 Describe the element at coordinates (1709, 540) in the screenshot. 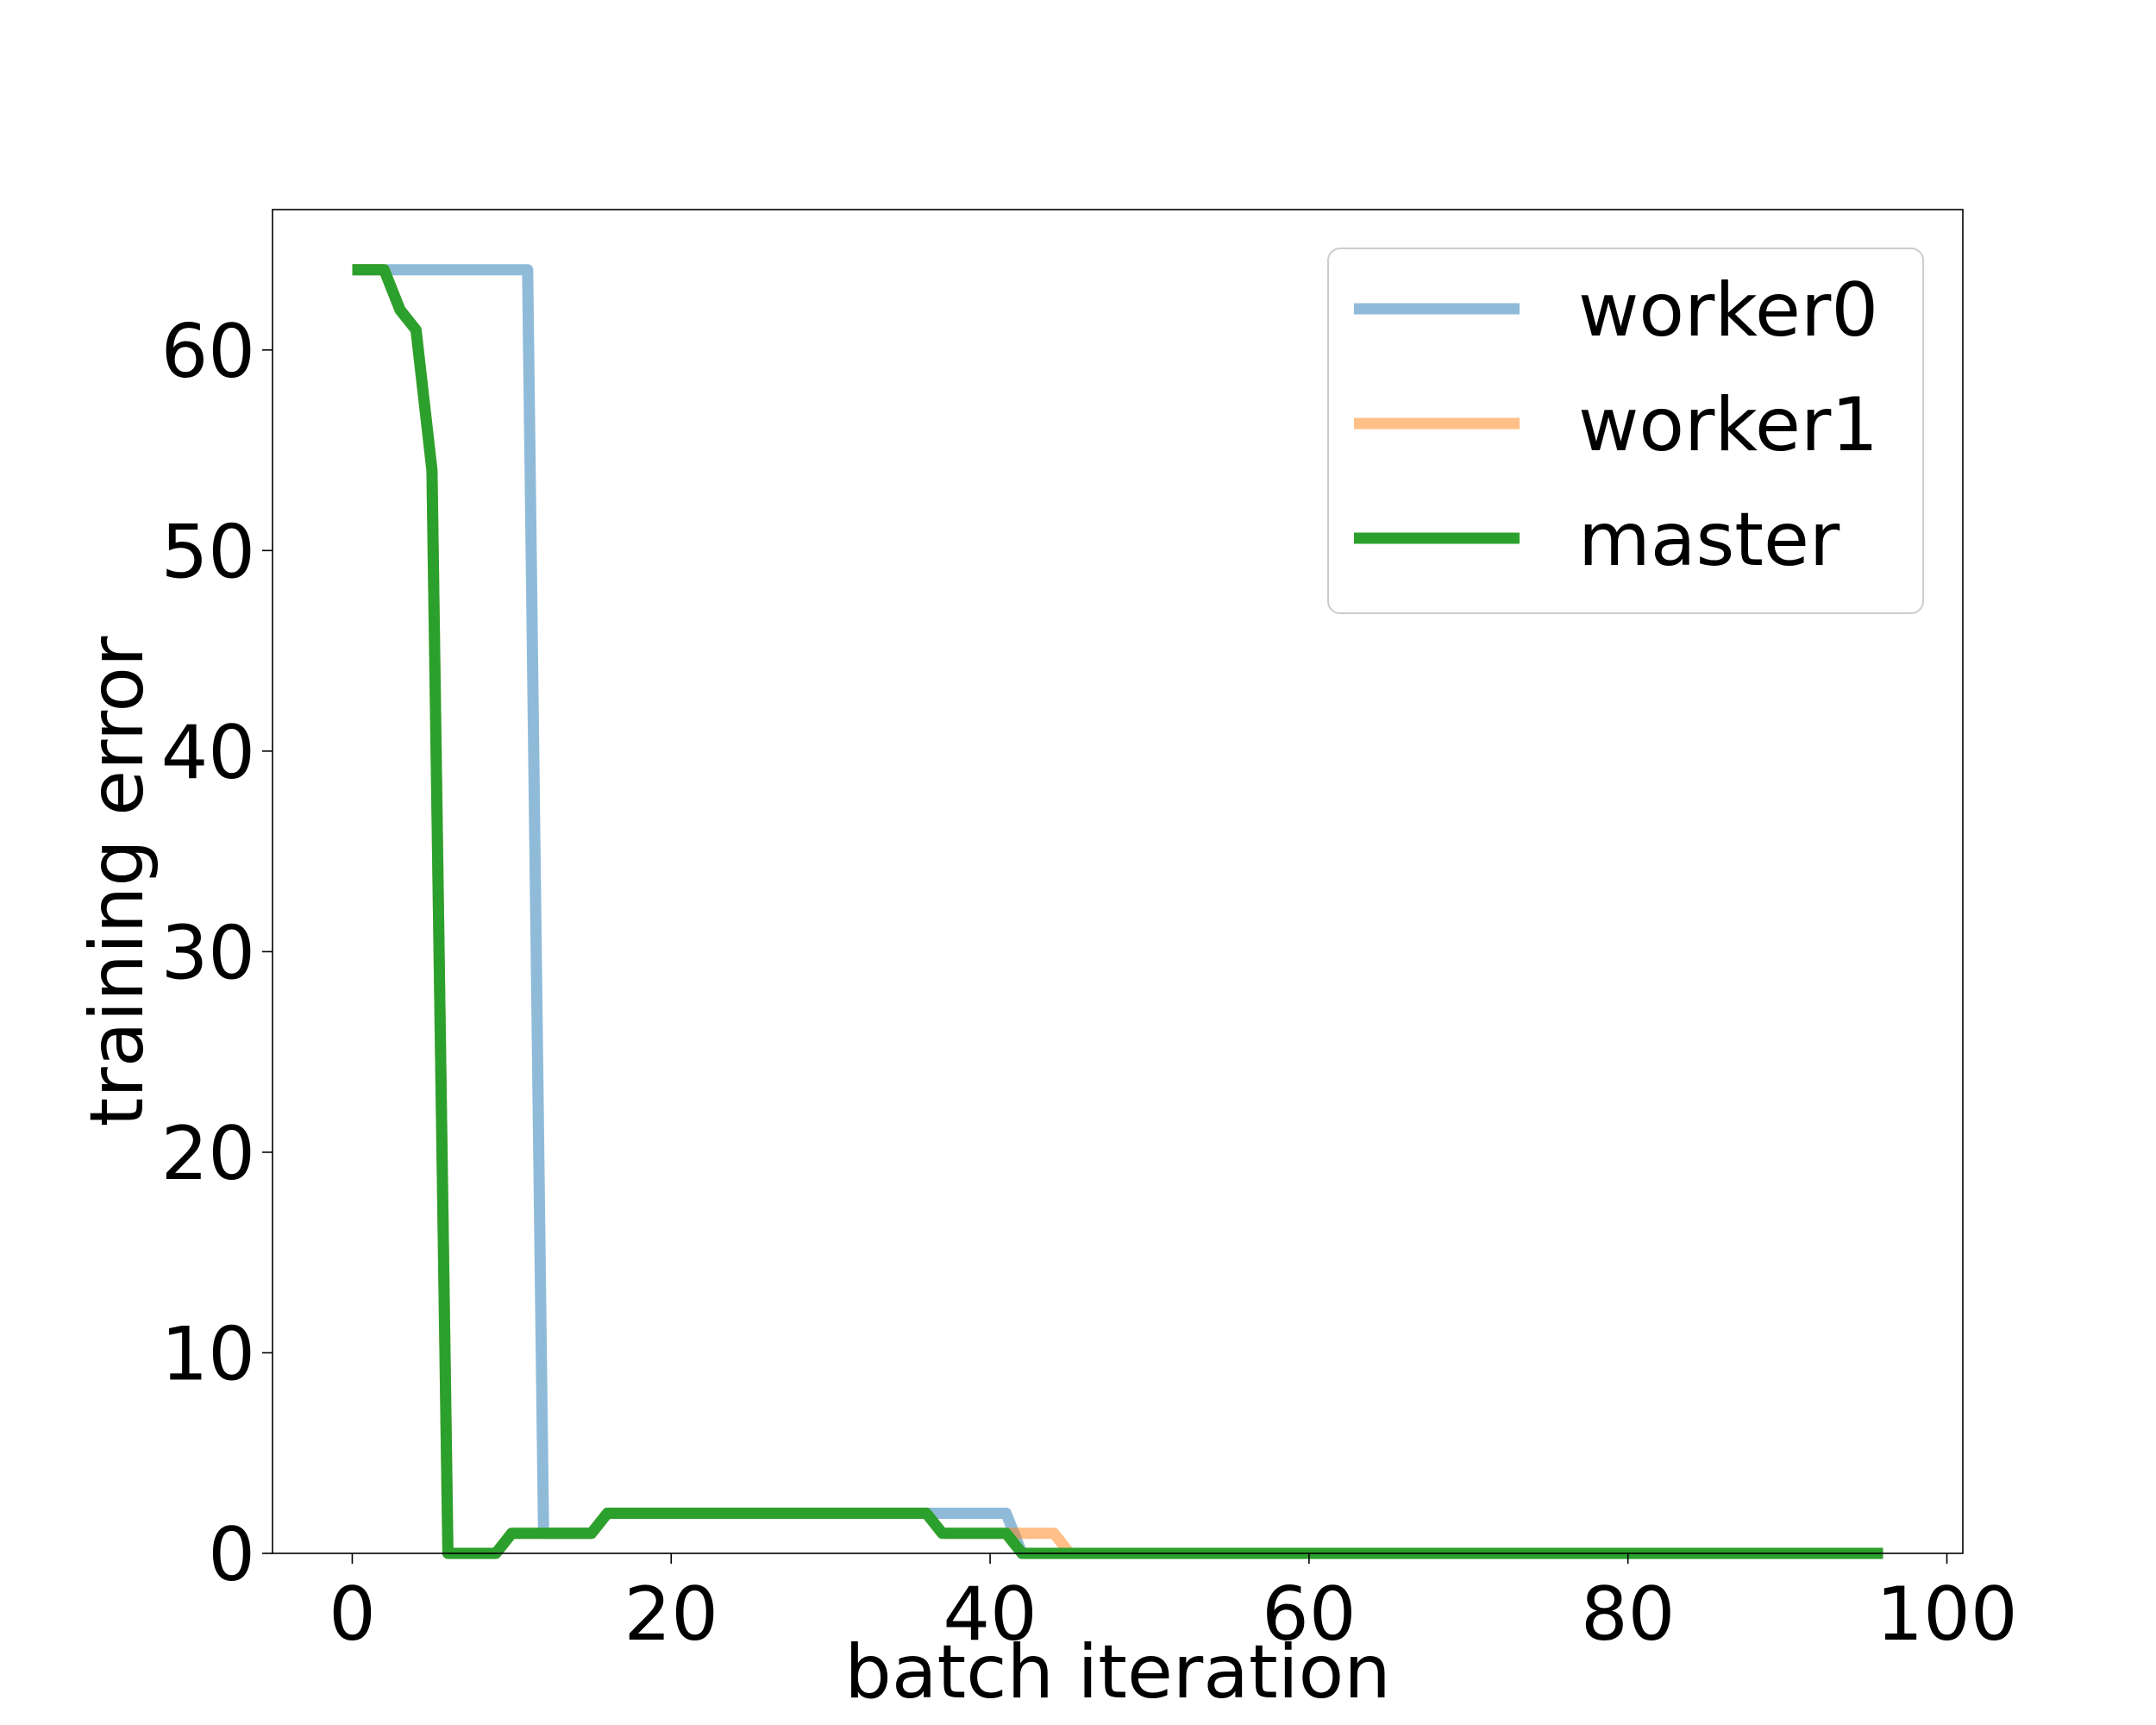

I see `legend-label-master: master` at that location.